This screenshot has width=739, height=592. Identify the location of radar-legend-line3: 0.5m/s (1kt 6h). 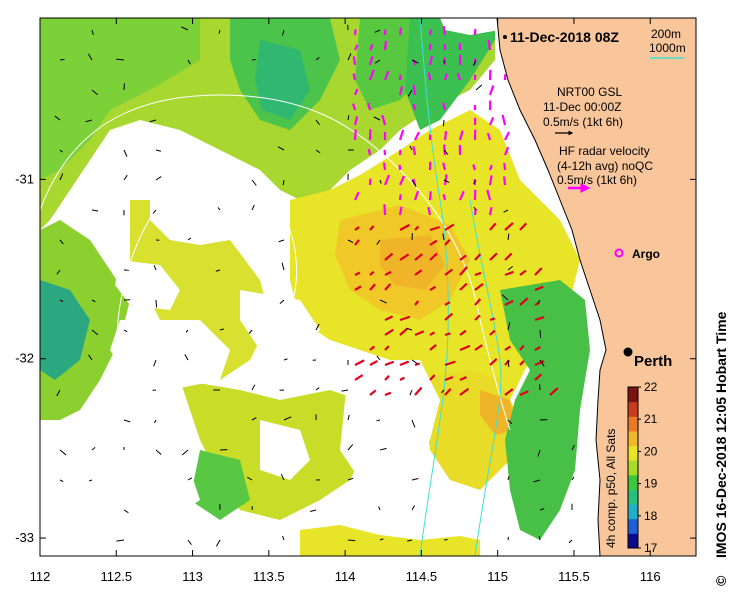
(597, 180).